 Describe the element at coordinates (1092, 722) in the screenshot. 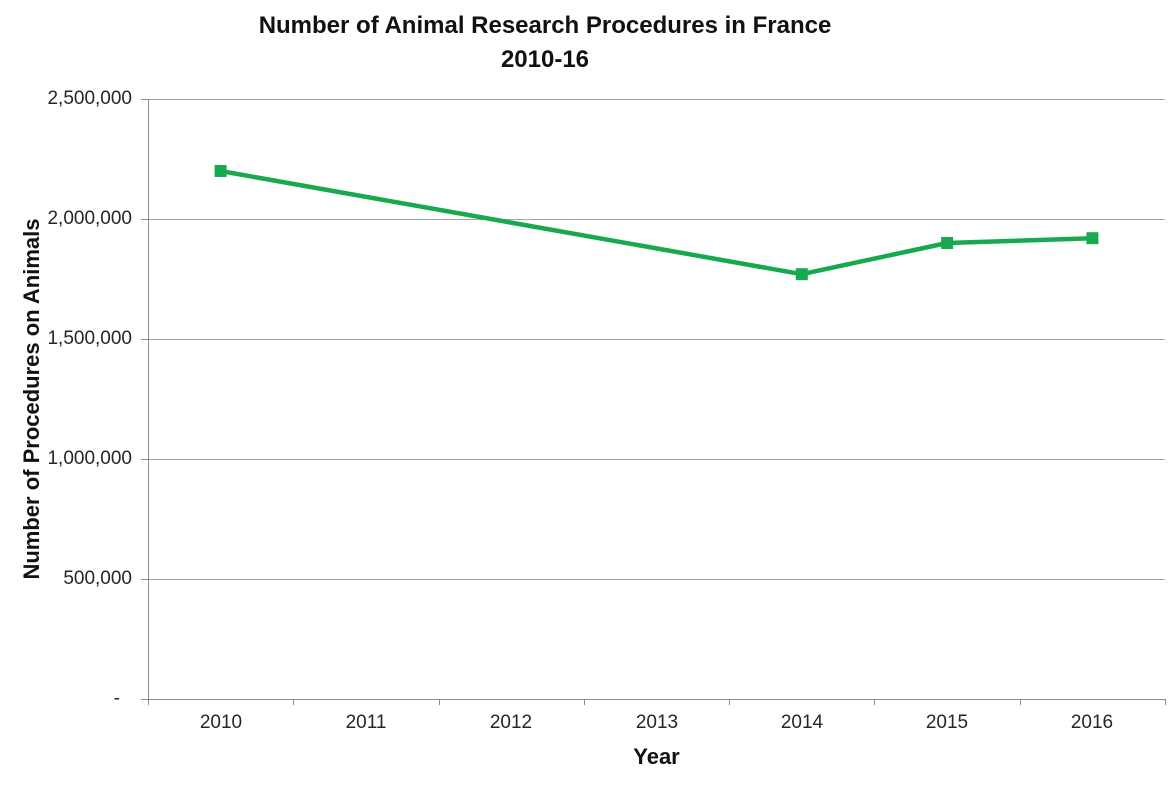

I see `x-tick-label: 2016` at that location.